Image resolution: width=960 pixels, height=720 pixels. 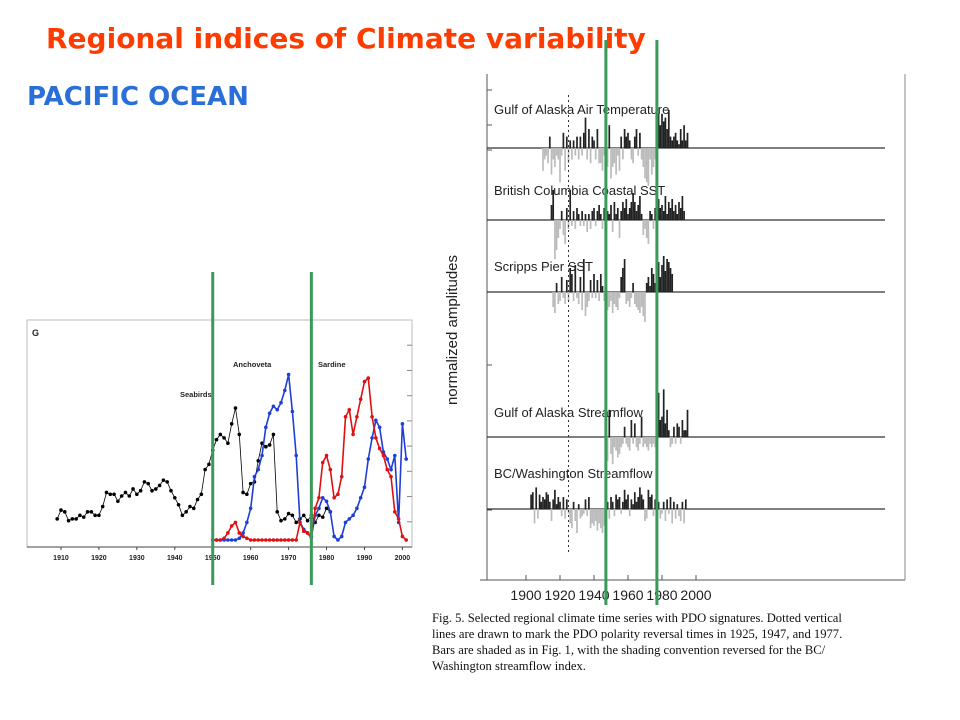 I want to click on series-label: Gulf of Alaska Air Temperature, so click(x=581, y=109).